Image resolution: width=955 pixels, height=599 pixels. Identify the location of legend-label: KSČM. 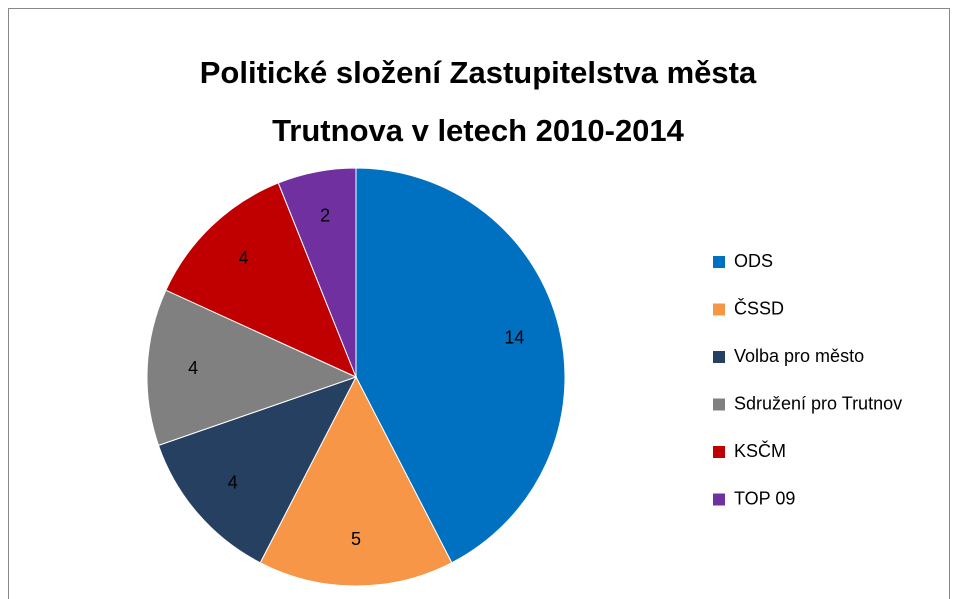
(760, 450).